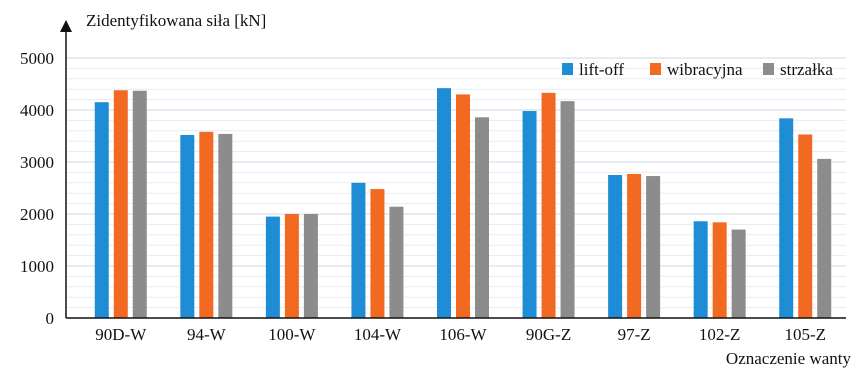 The height and width of the screenshot is (368, 853). I want to click on x-tick-label: 100-W, so click(292, 334).